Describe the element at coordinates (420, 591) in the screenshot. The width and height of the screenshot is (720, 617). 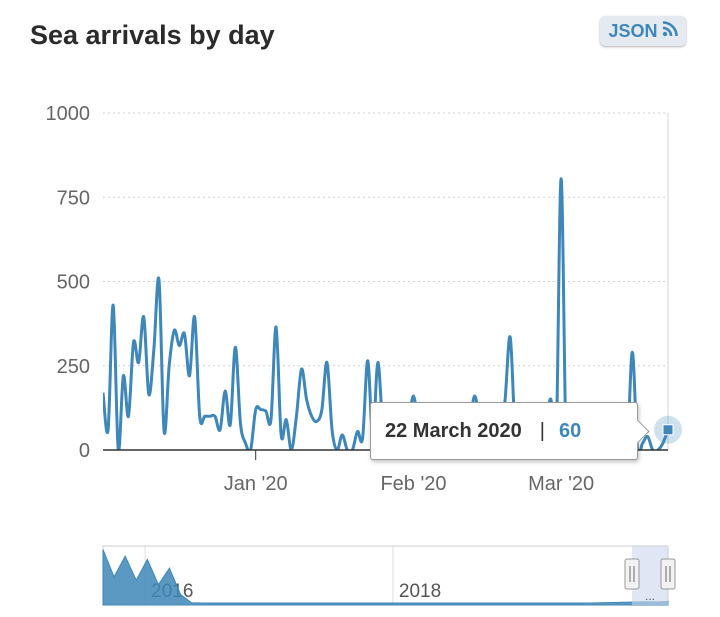
I see `navigator-tick-label: 2018` at that location.